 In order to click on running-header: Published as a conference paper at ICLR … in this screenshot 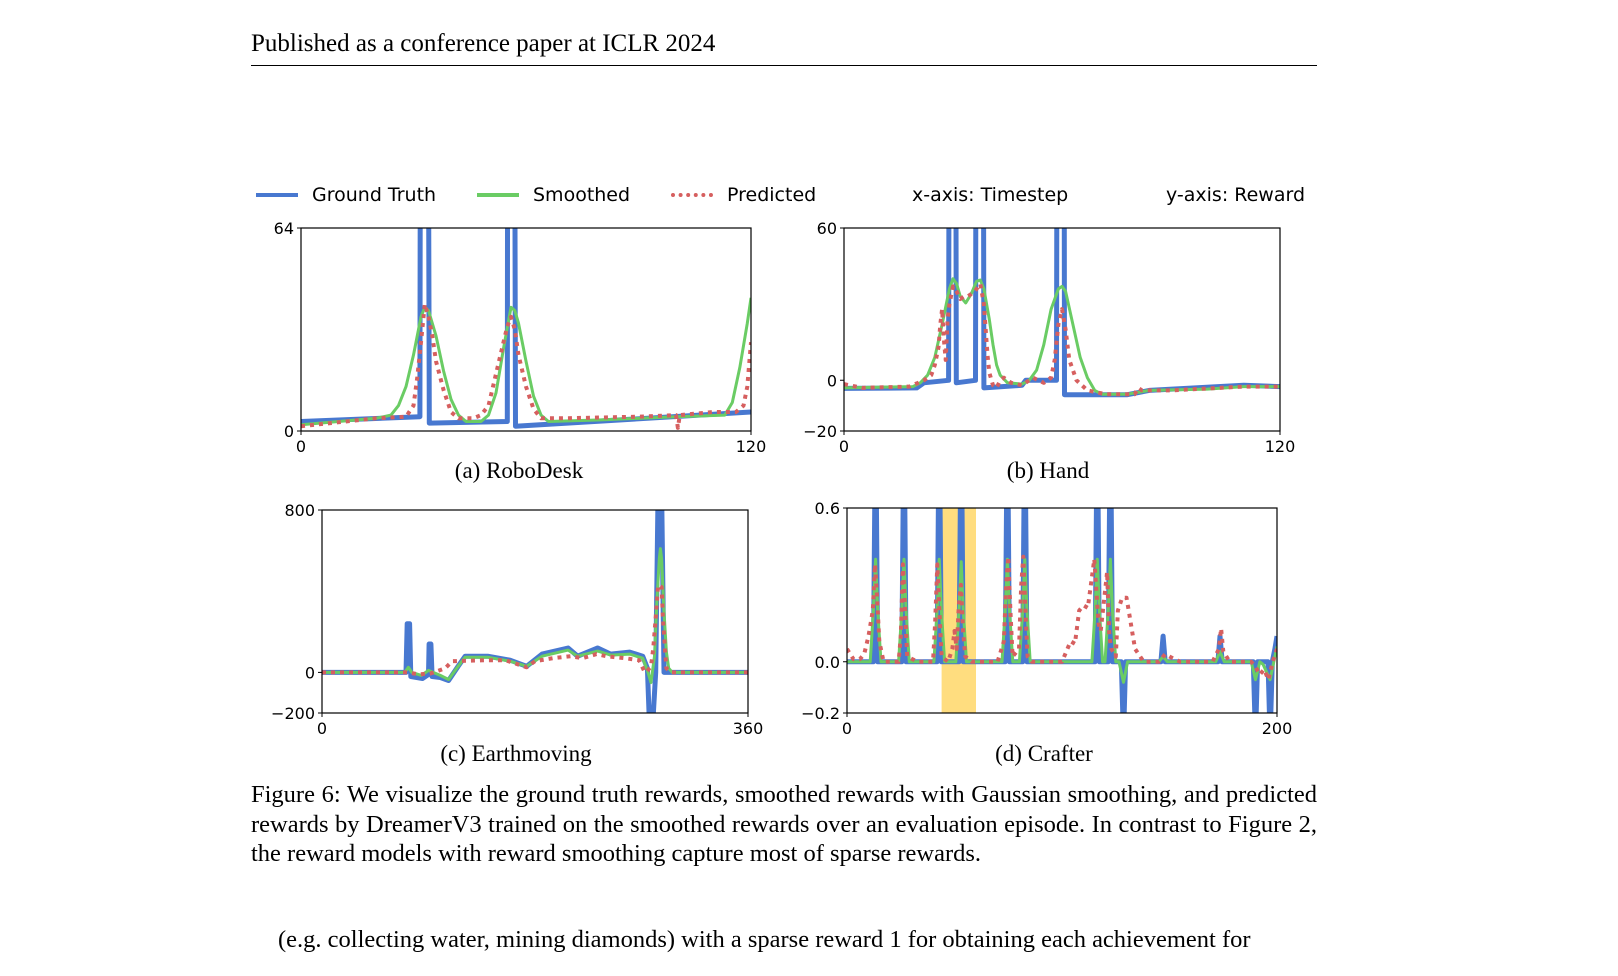, I will do `click(483, 43)`.